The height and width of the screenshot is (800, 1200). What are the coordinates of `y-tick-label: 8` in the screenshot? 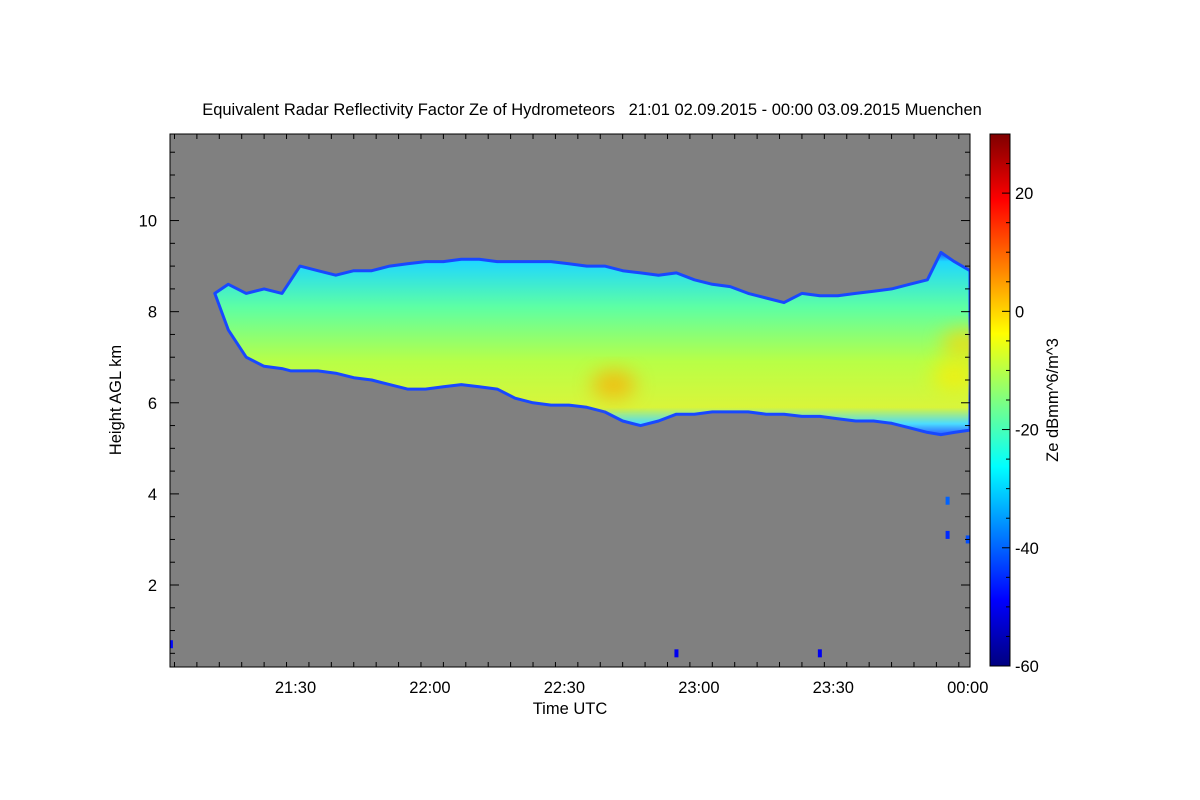 It's located at (152, 313).